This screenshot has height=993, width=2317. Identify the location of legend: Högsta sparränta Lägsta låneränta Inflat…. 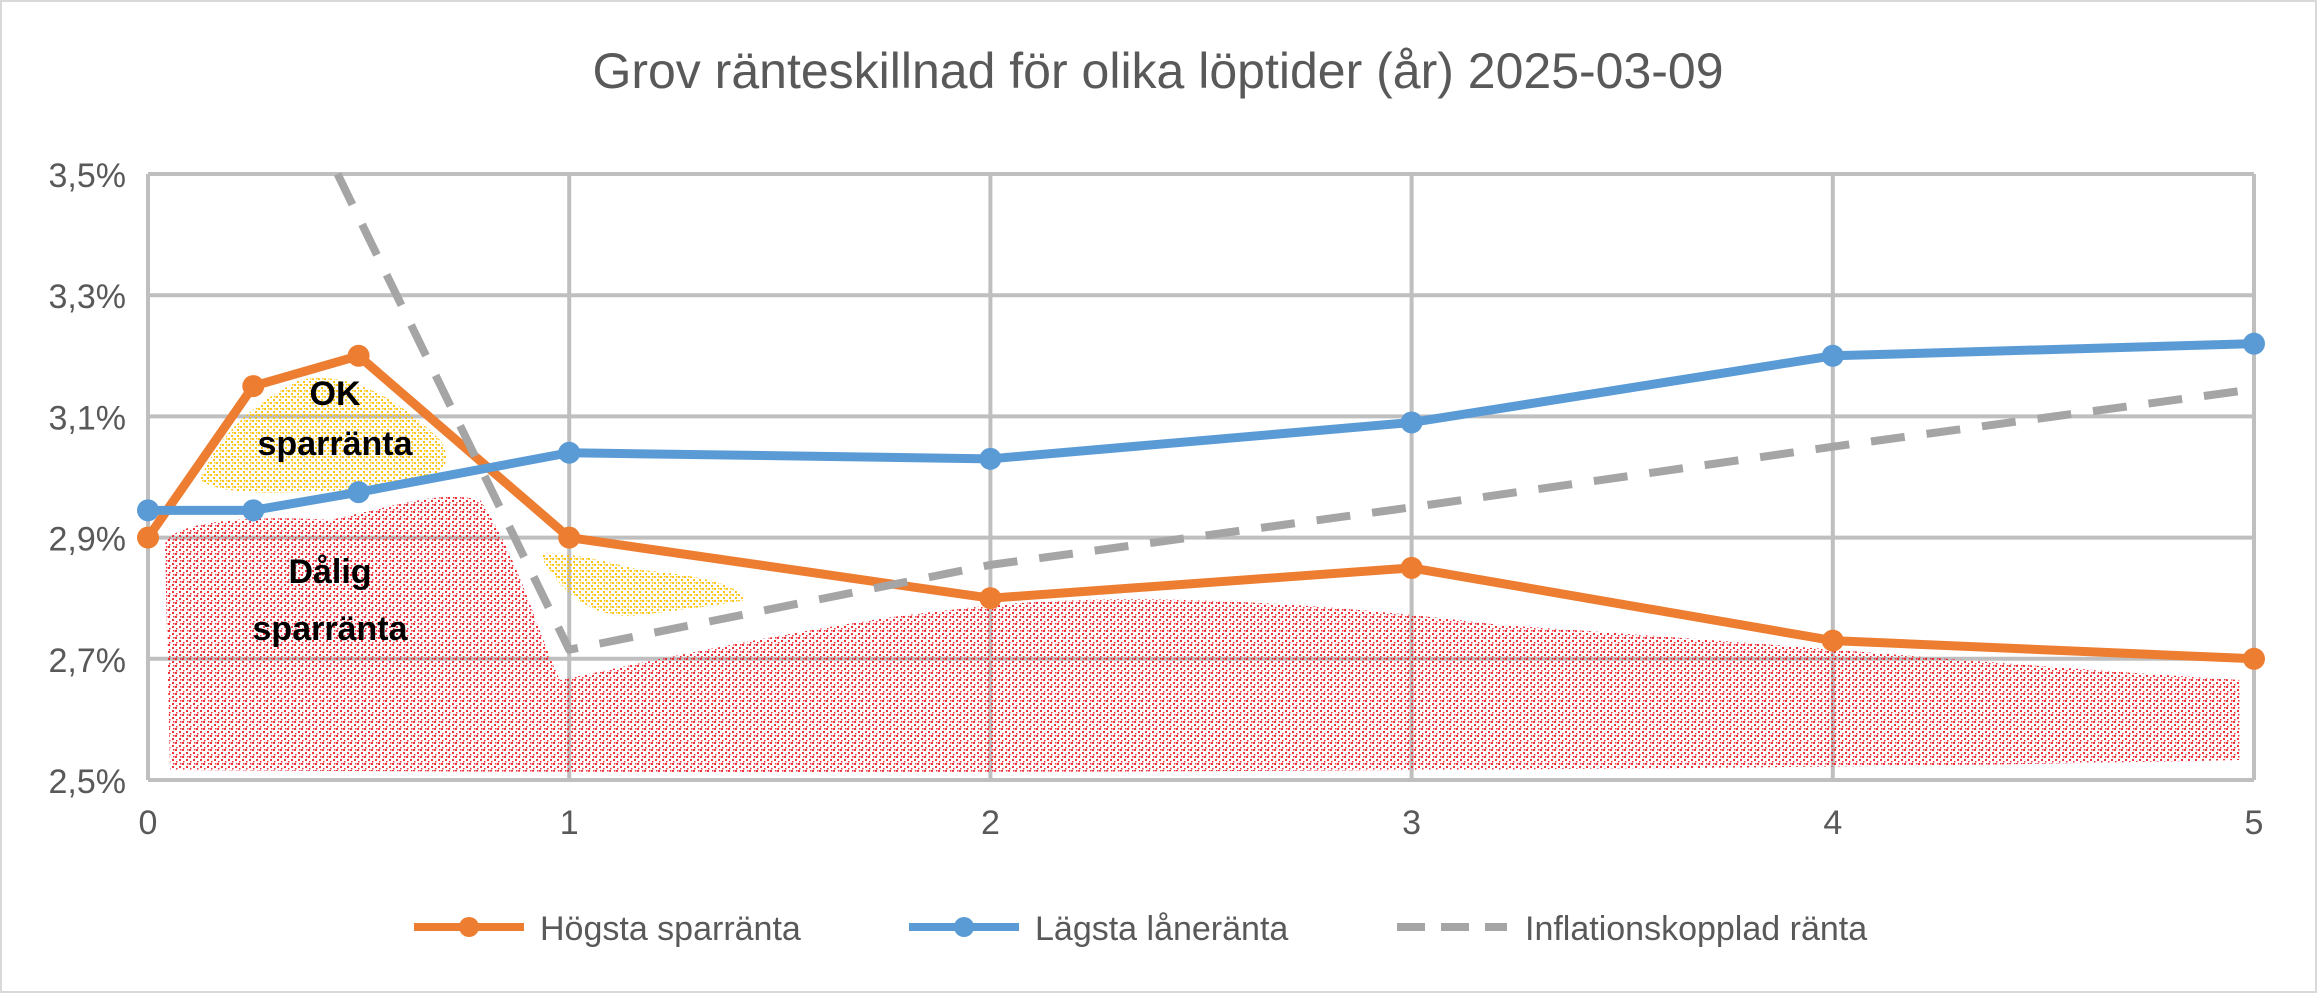
(1140, 929).